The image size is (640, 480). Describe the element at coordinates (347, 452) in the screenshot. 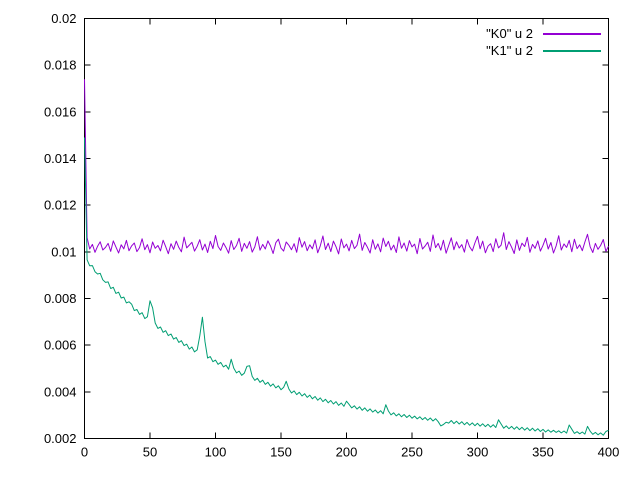

I see `x-tick-label: 200` at that location.